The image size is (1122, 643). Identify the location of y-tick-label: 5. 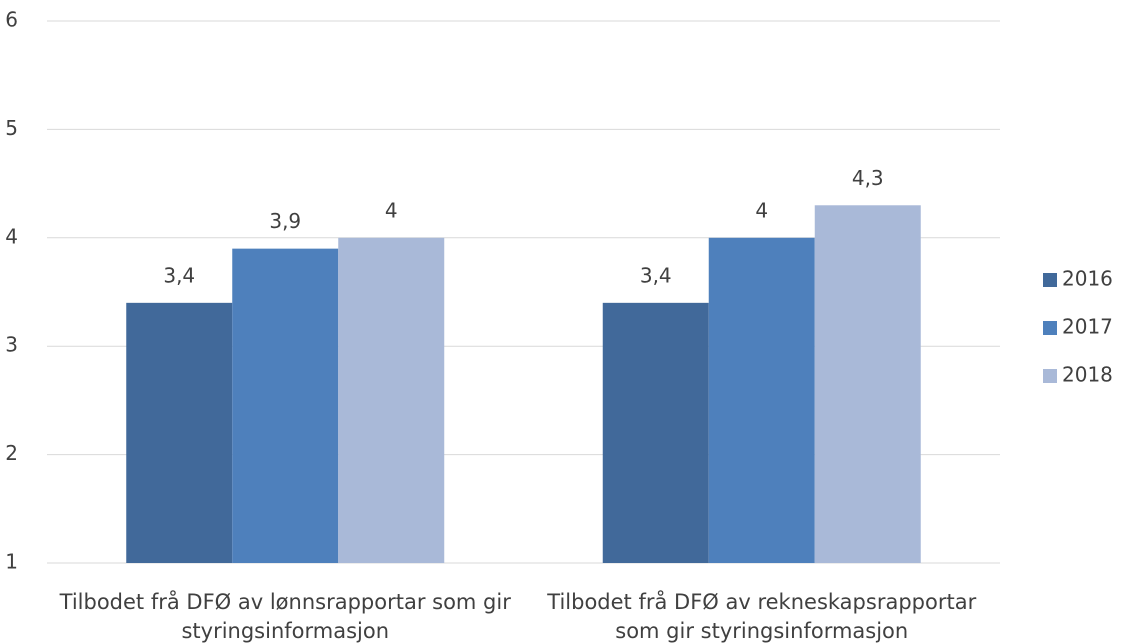
(11, 128).